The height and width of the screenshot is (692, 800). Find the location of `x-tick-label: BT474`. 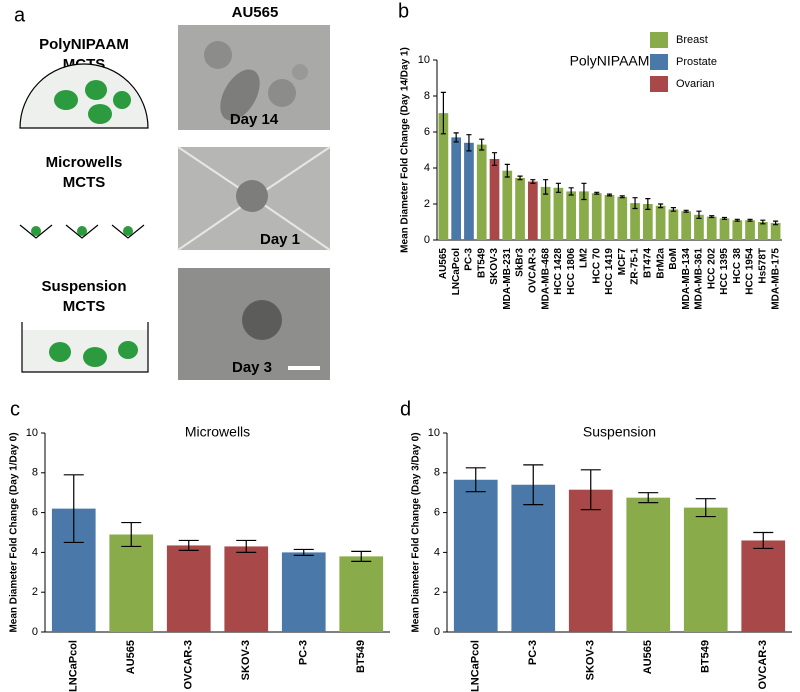

x-tick-label: BT474 is located at coordinates (647, 263).